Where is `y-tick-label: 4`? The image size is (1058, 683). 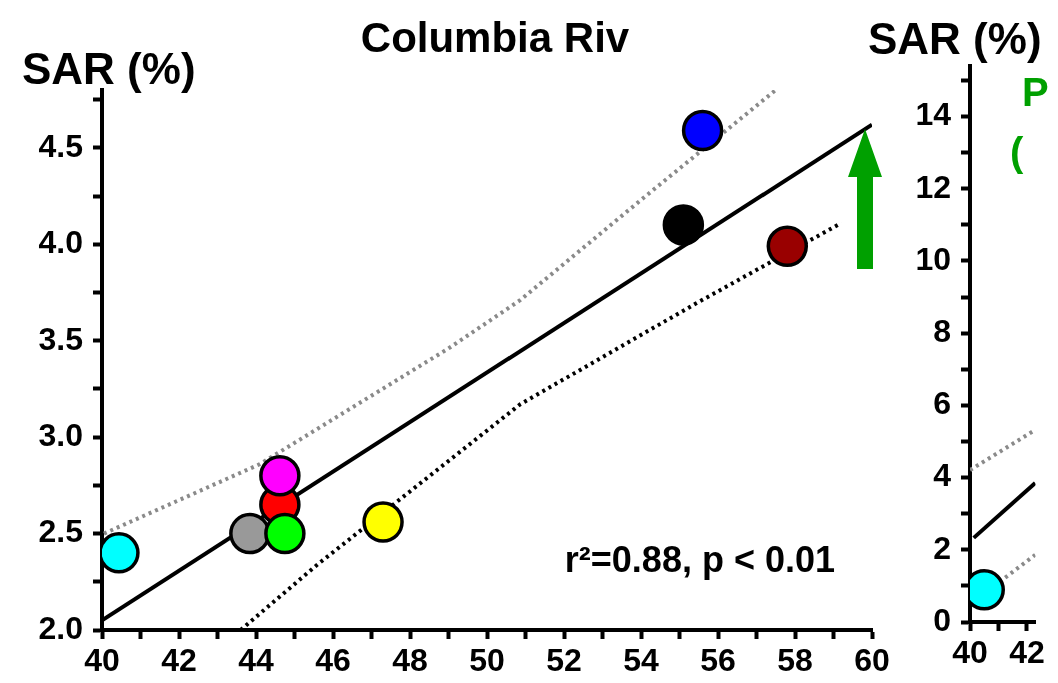 y-tick-label: 4 is located at coordinates (942, 475).